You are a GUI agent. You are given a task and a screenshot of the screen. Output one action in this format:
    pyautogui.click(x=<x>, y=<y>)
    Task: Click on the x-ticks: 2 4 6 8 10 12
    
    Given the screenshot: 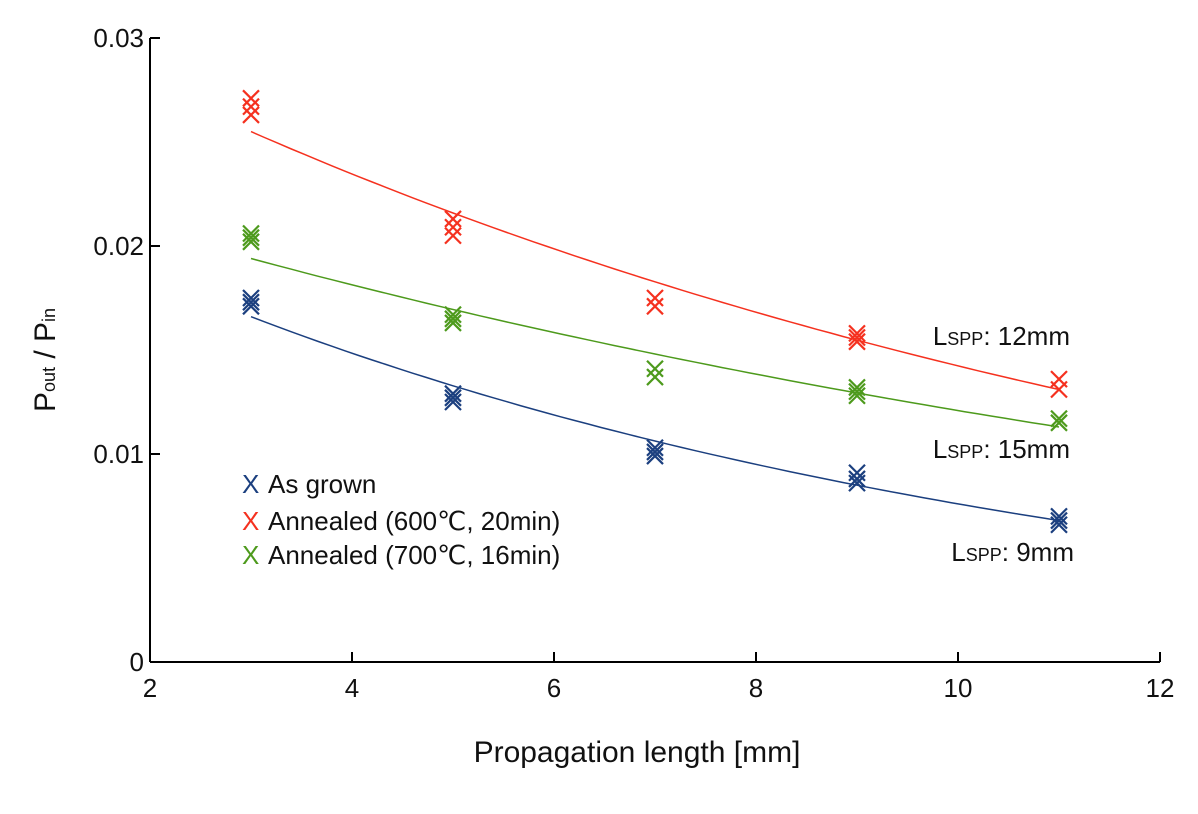 What is the action you would take?
    pyautogui.click(x=659, y=677)
    